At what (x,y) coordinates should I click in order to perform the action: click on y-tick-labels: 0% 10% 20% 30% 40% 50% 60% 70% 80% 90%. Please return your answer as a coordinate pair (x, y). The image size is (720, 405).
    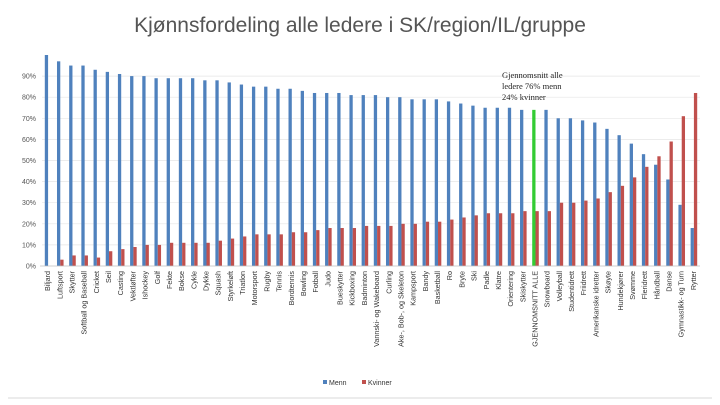
    Looking at the image, I should click on (29, 172).